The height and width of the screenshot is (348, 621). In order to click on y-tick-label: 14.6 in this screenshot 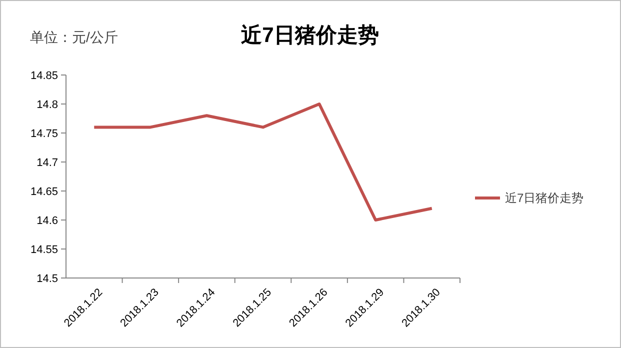, I will do `click(47, 221)`.